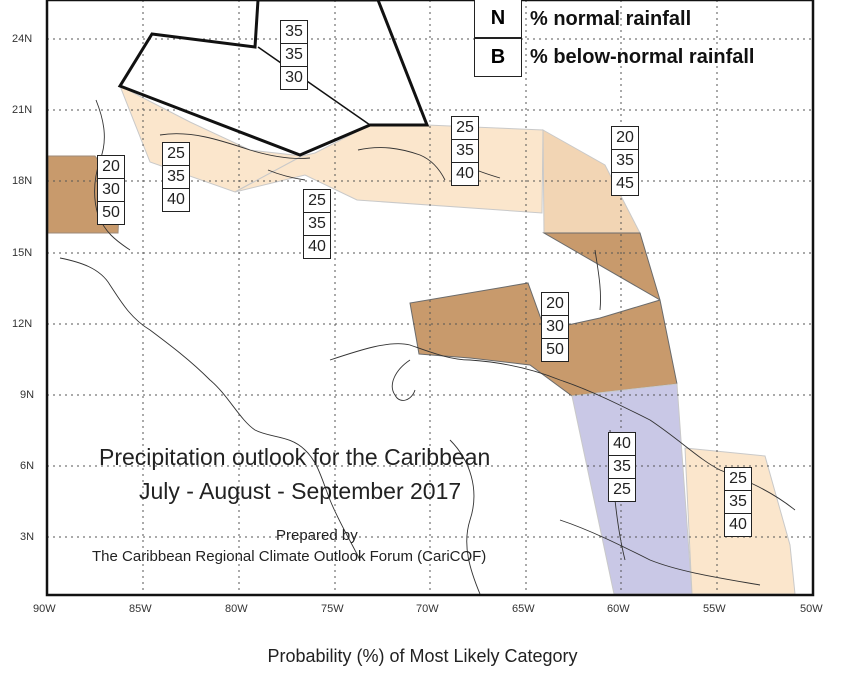  I want to click on prob-box-windward-abc: 20 30 50, so click(555, 327).